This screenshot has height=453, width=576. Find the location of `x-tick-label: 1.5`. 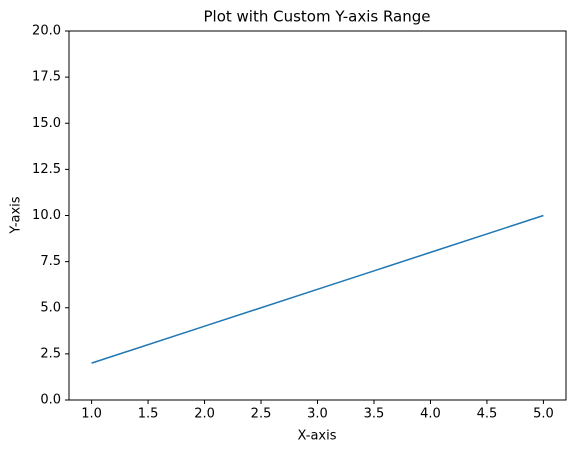

x-tick-label: 1.5 is located at coordinates (148, 414).